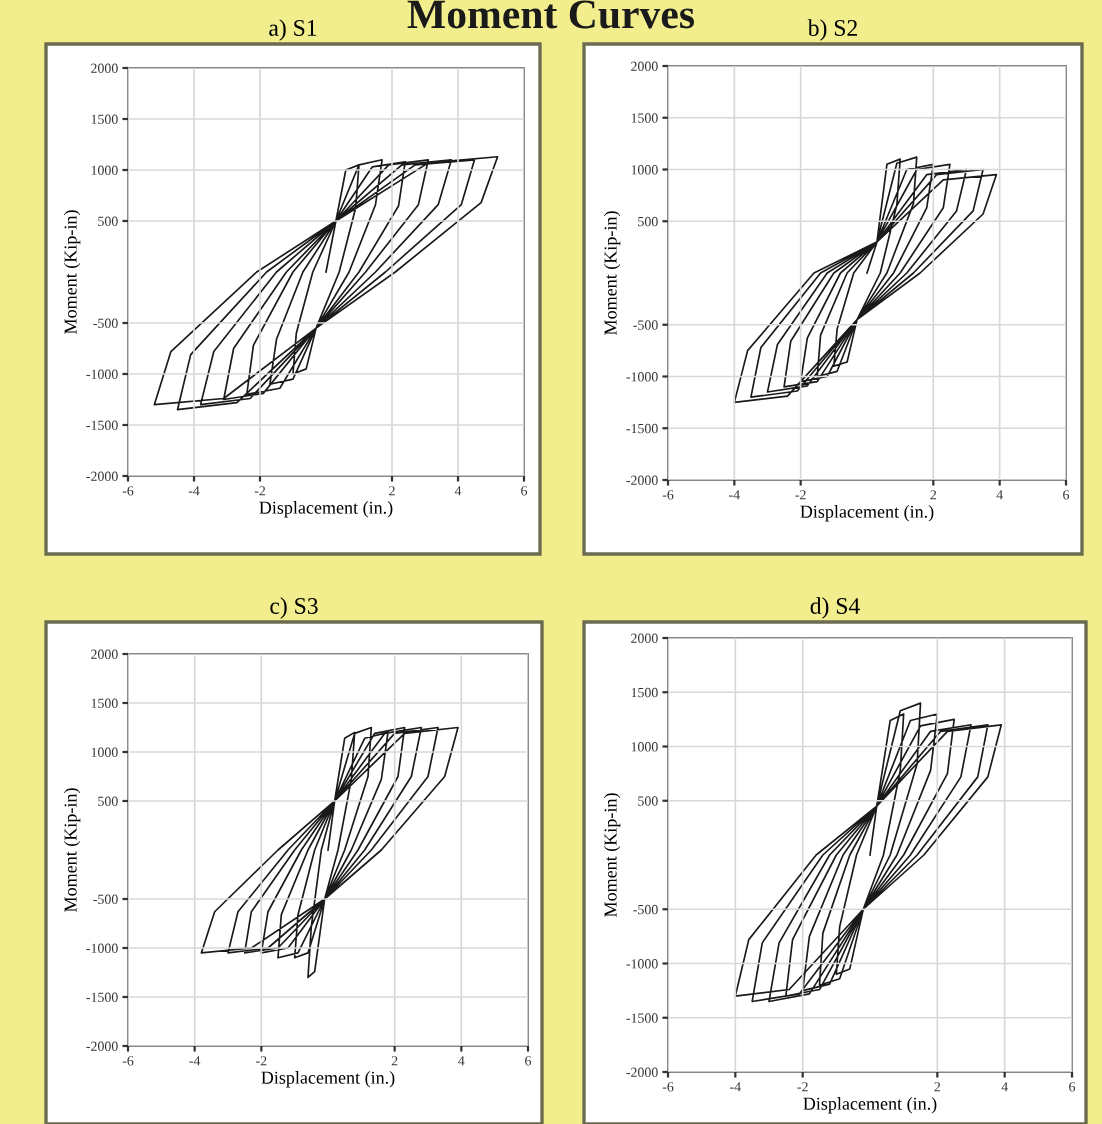 The width and height of the screenshot is (1102, 1124). I want to click on chart-title: a) S1, so click(293, 30).